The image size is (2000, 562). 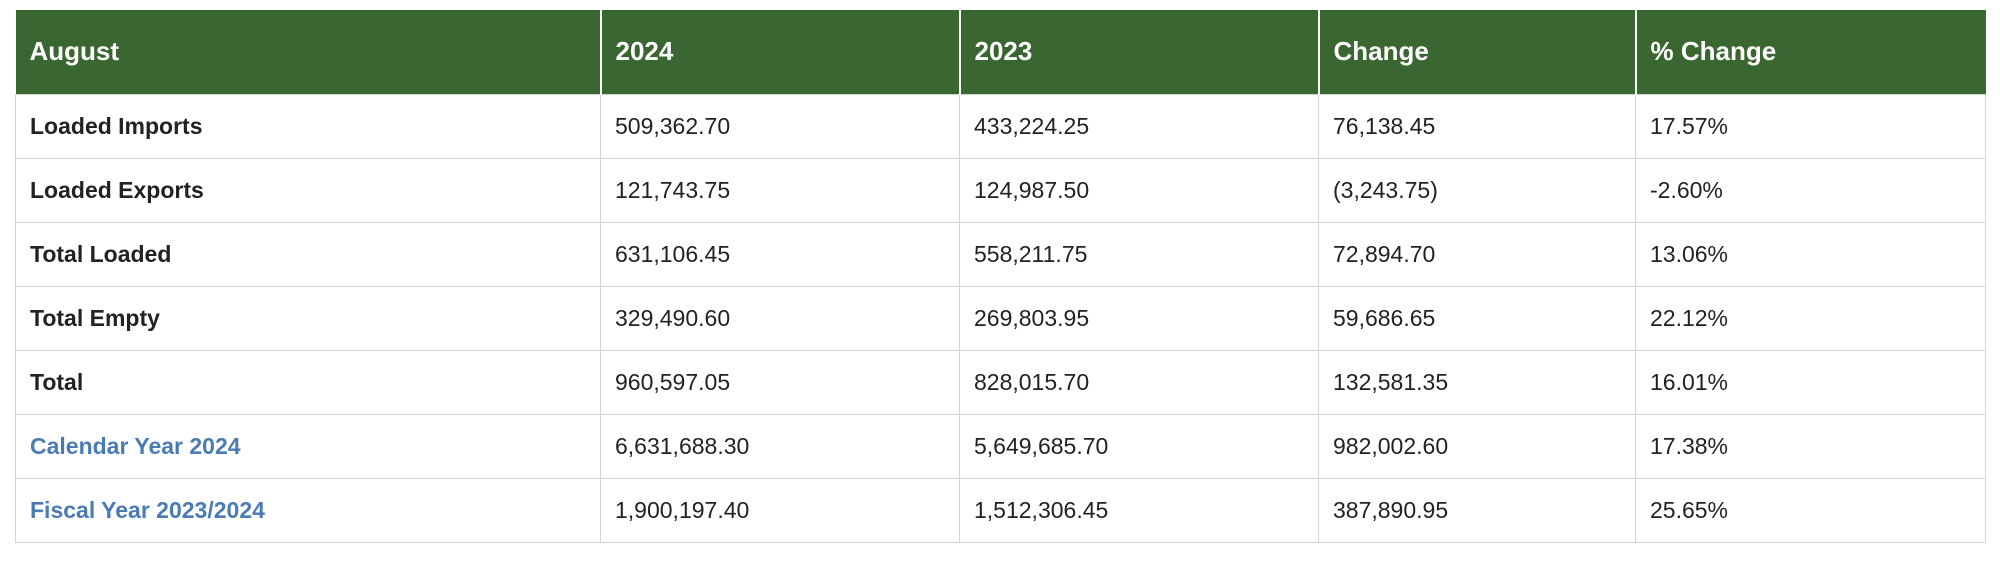 I want to click on cell-value: (3,243.75), so click(x=1477, y=190).